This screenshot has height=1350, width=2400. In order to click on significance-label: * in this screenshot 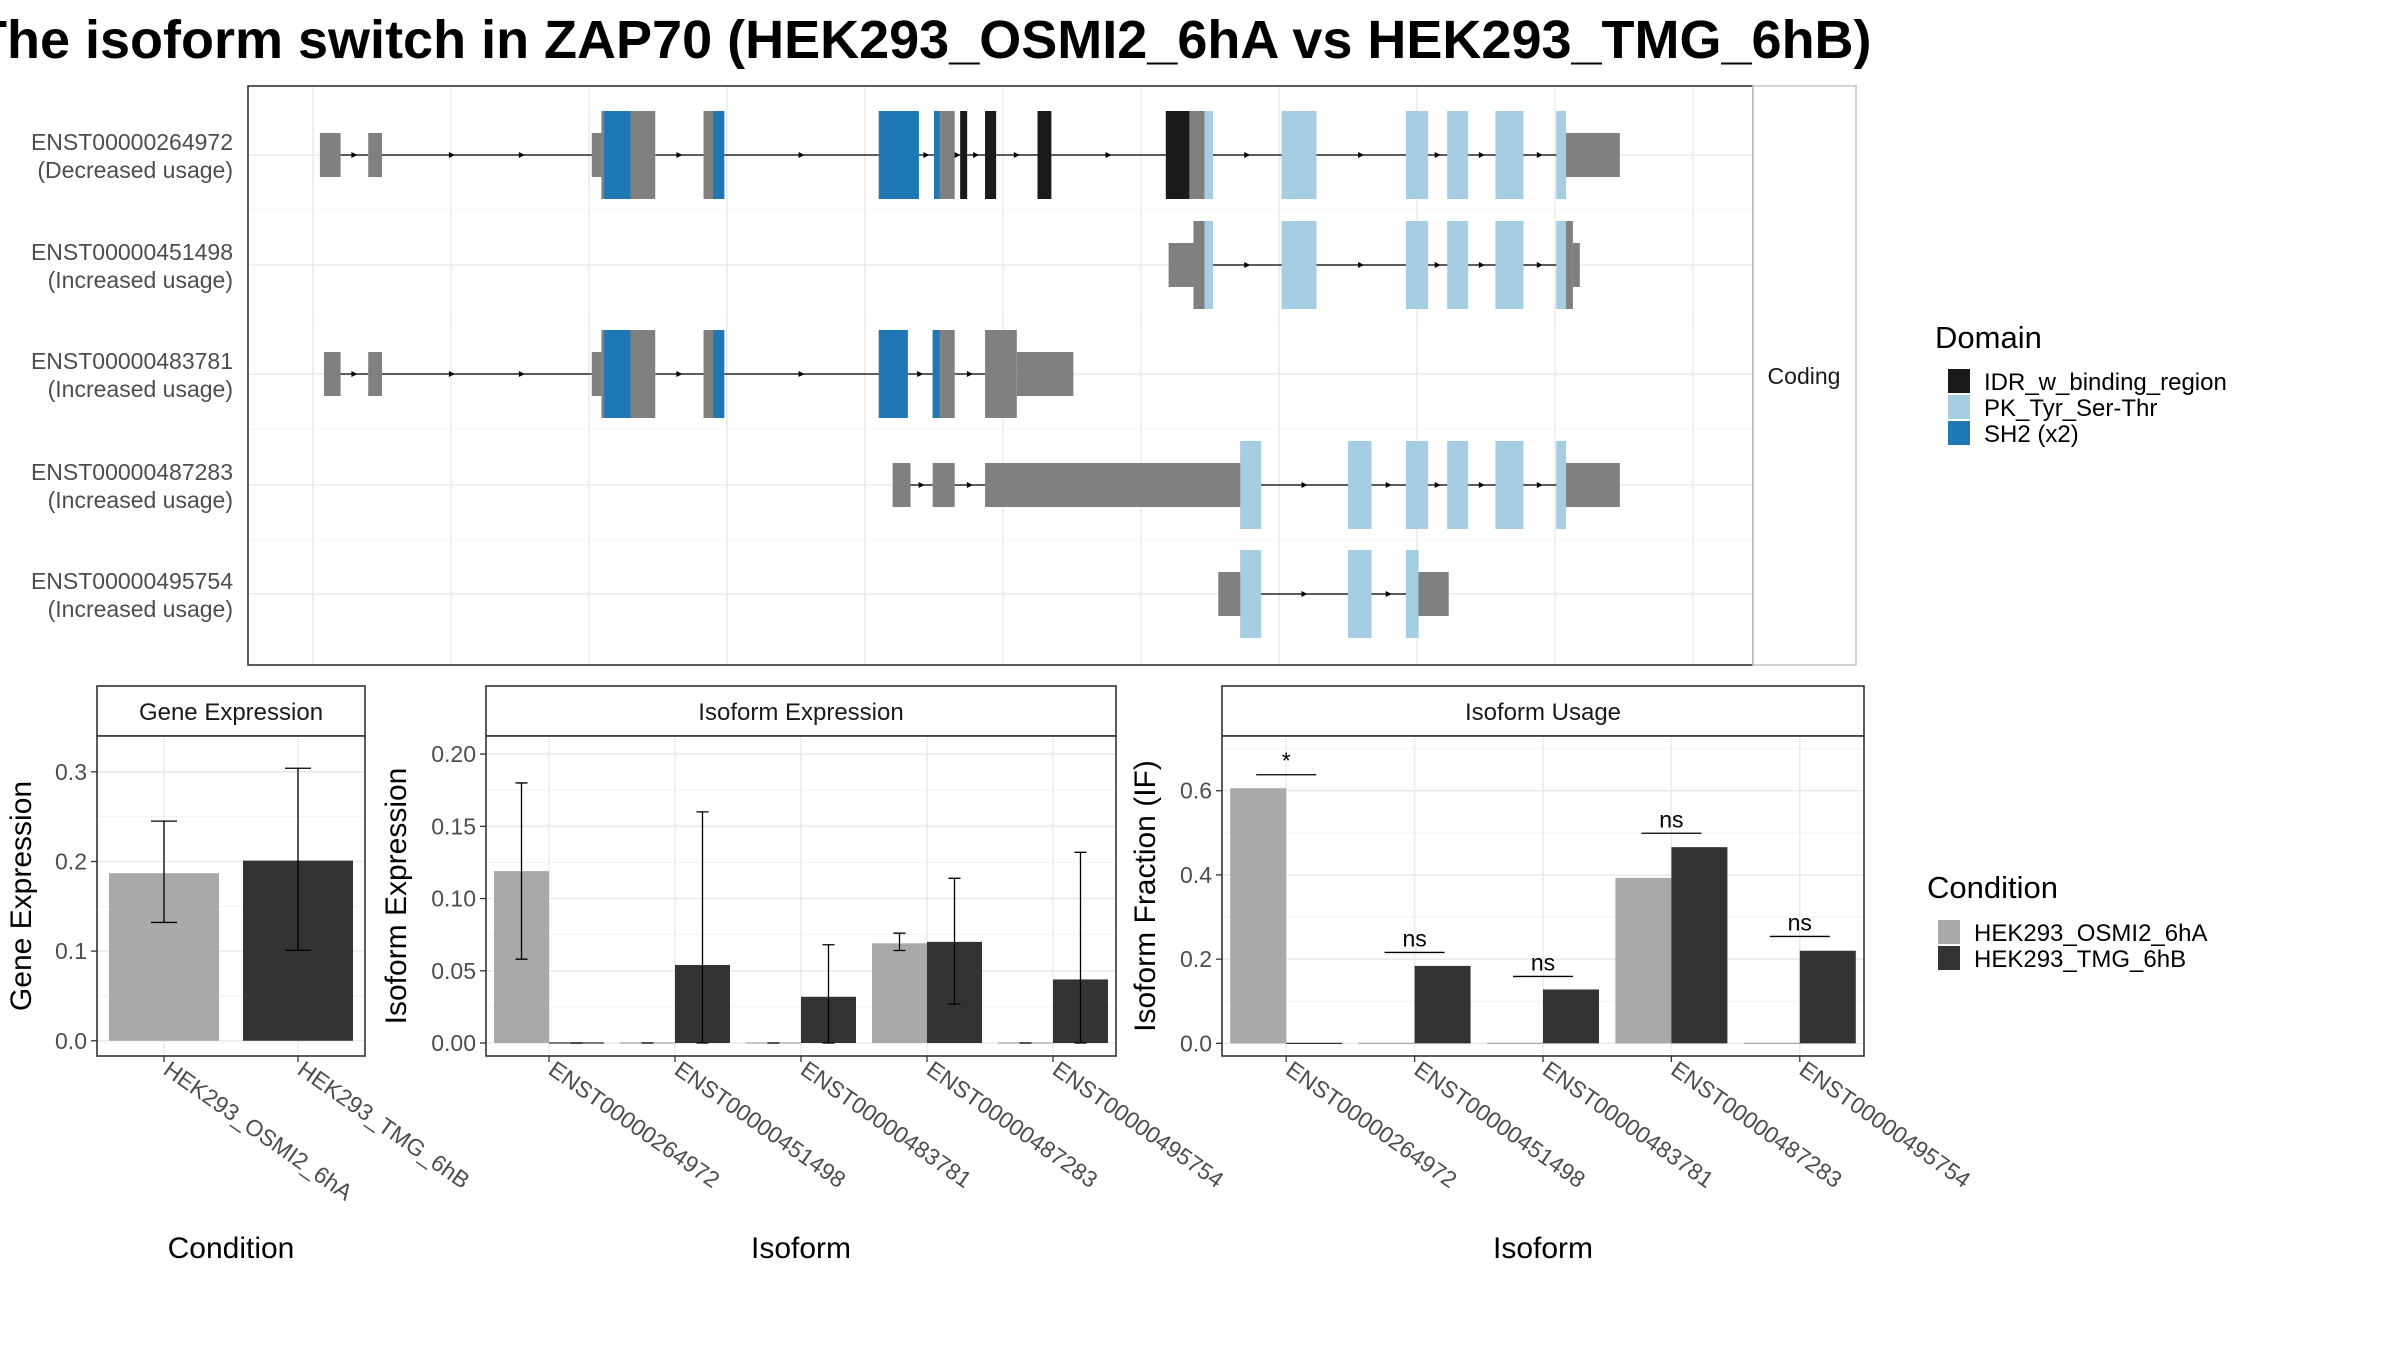, I will do `click(1286, 761)`.